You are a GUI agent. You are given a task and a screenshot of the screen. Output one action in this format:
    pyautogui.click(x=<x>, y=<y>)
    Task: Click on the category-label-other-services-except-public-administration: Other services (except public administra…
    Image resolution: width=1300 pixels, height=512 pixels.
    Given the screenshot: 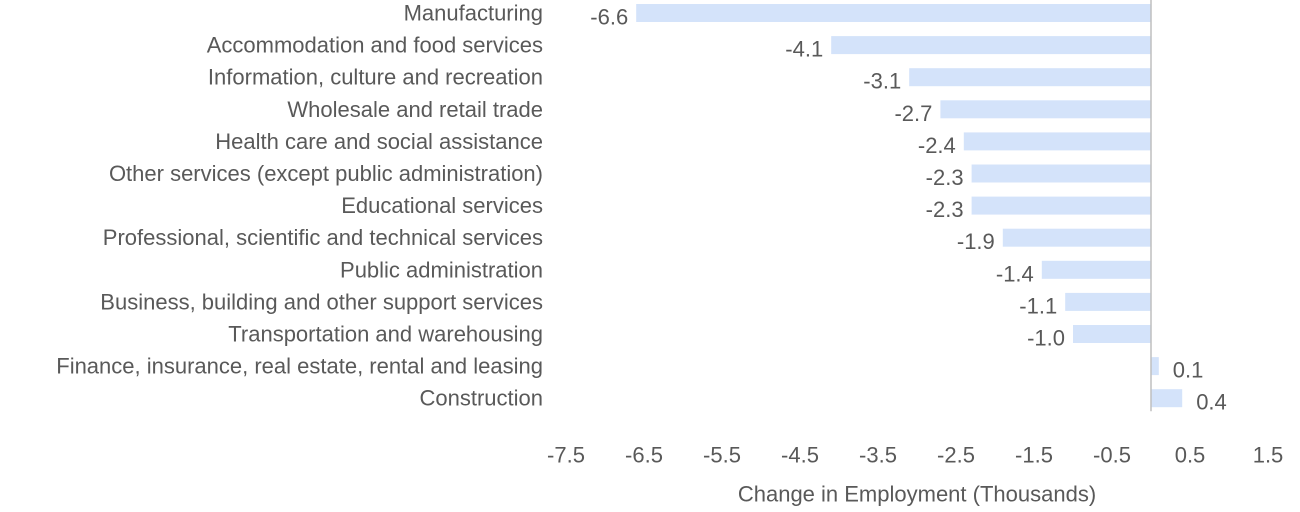 What is the action you would take?
    pyautogui.click(x=326, y=173)
    